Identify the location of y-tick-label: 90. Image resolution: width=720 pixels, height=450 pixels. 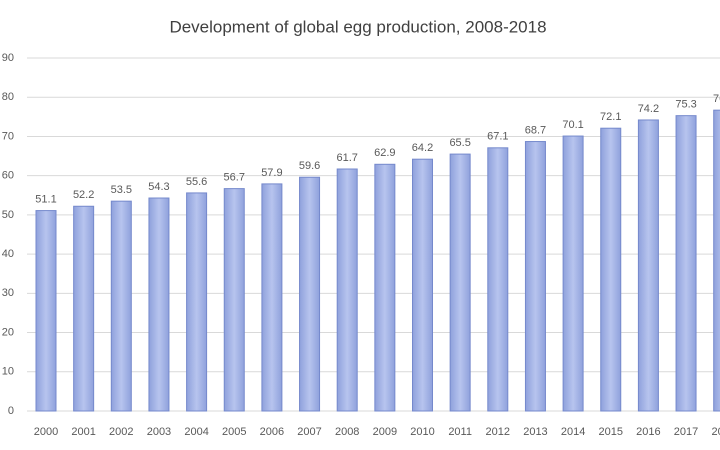
(8, 58).